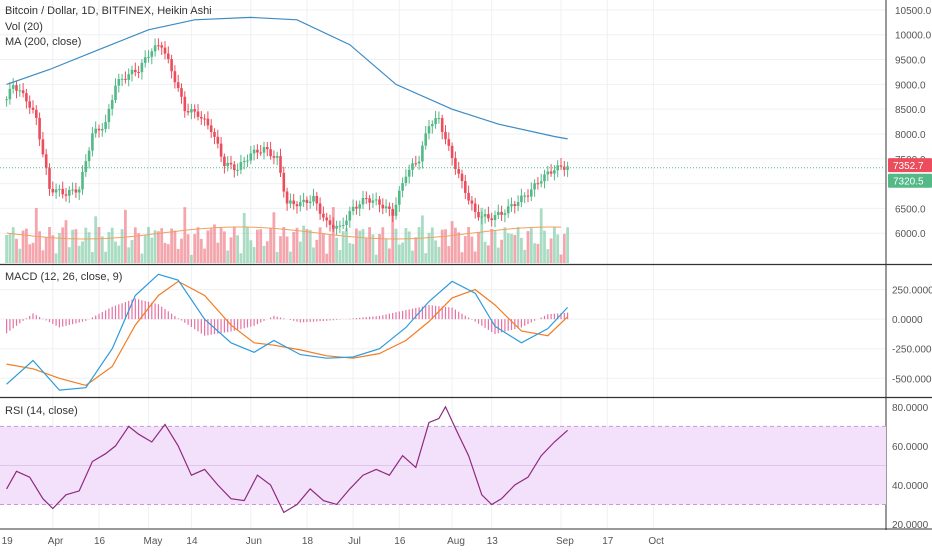 The image size is (932, 555). I want to click on macd-indicator-label: MACD (12, 26, close, 9), so click(64, 277).